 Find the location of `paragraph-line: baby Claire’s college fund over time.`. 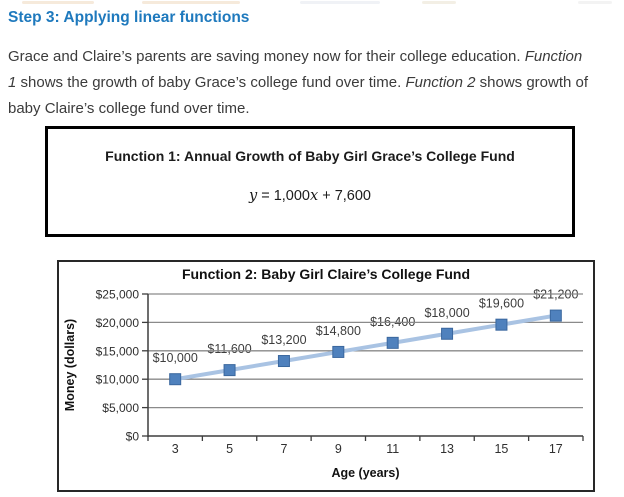

paragraph-line: baby Claire’s college fund over time. is located at coordinates (298, 109).